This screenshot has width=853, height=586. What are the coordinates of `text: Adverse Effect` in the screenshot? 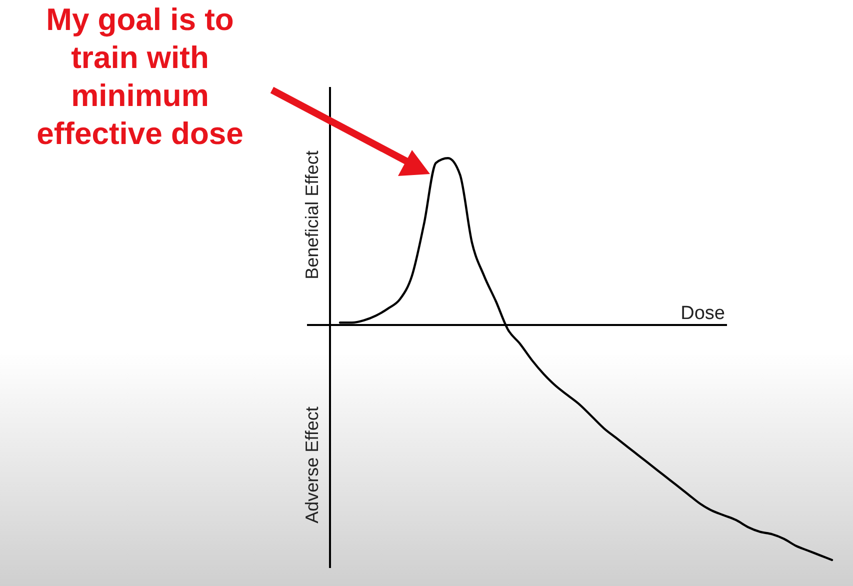 It's located at (312, 465).